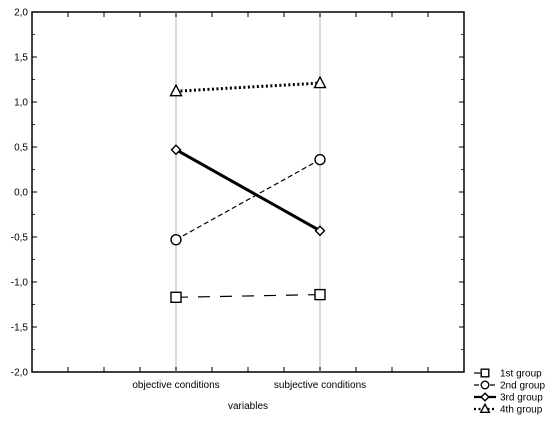 Image resolution: width=550 pixels, height=421 pixels. What do you see at coordinates (20, 283) in the screenshot?
I see `y-tick-label: -1,0` at bounding box center [20, 283].